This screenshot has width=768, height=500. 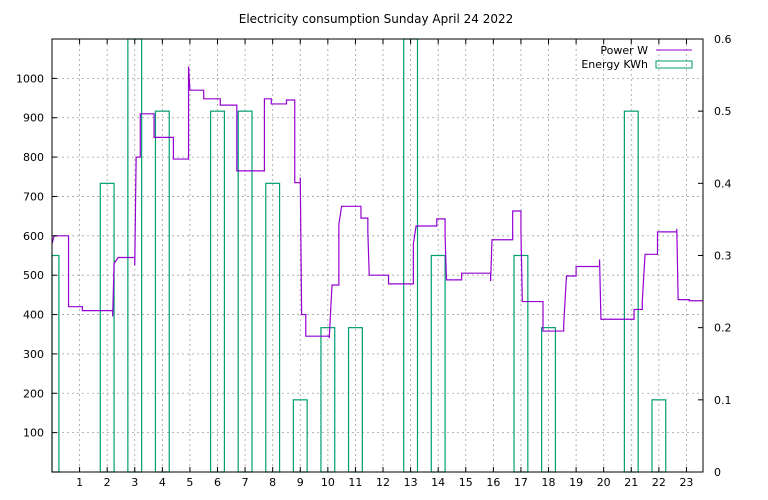 I want to click on x-tick-label: 21, so click(x=631, y=482).